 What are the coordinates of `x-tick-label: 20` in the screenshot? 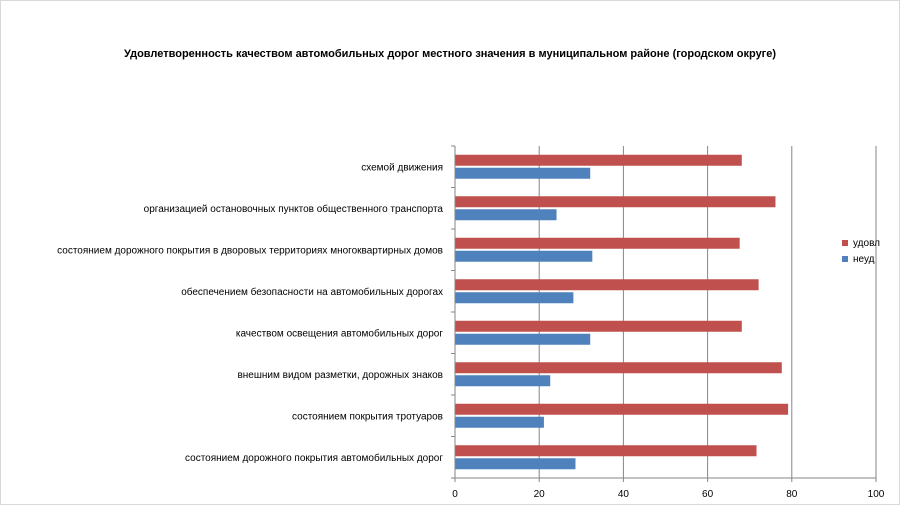 It's located at (540, 494).